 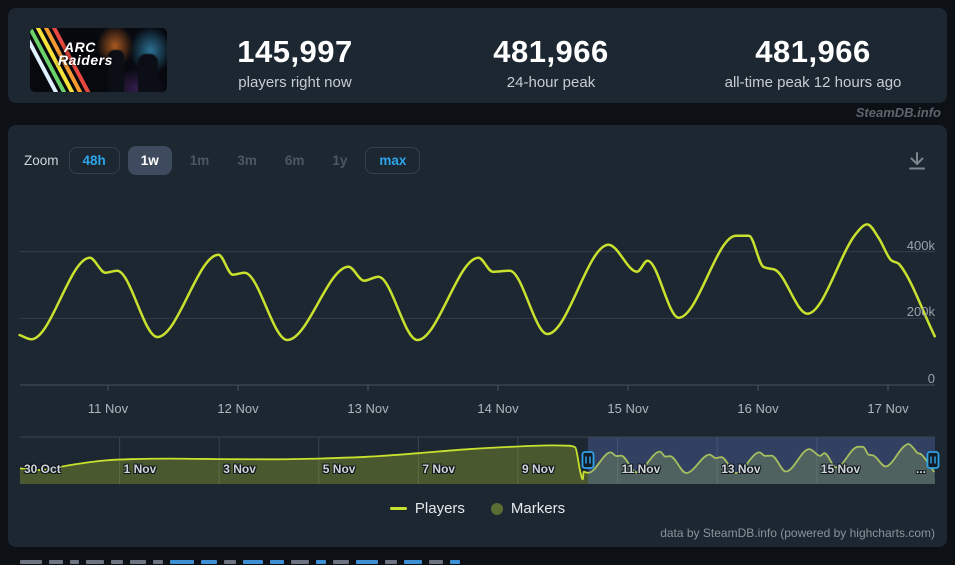 What do you see at coordinates (240, 562) in the screenshot?
I see `clipped-text-row` at bounding box center [240, 562].